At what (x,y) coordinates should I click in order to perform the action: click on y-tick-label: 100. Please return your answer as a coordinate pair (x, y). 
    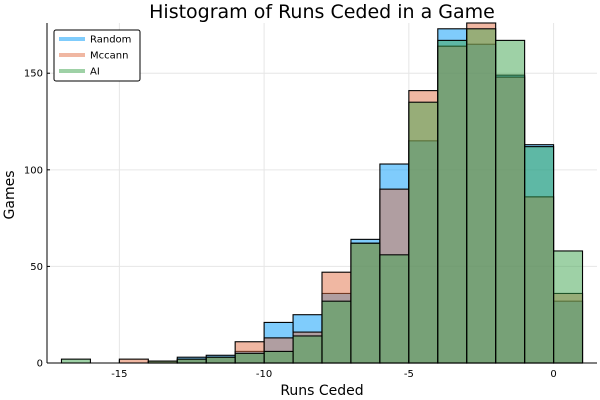
    Looking at the image, I should click on (33, 170).